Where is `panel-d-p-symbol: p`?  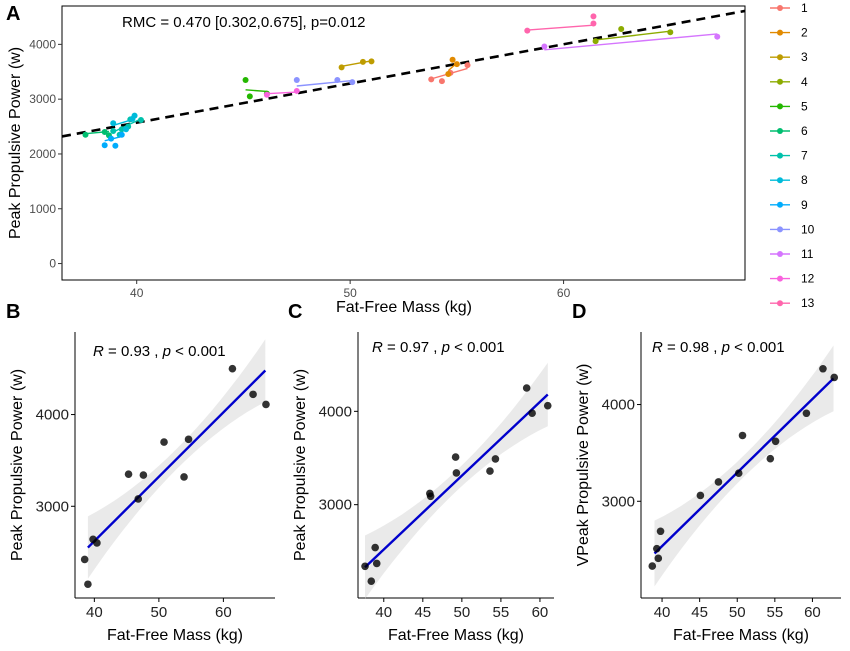
panel-d-p-symbol: p is located at coordinates (725, 347).